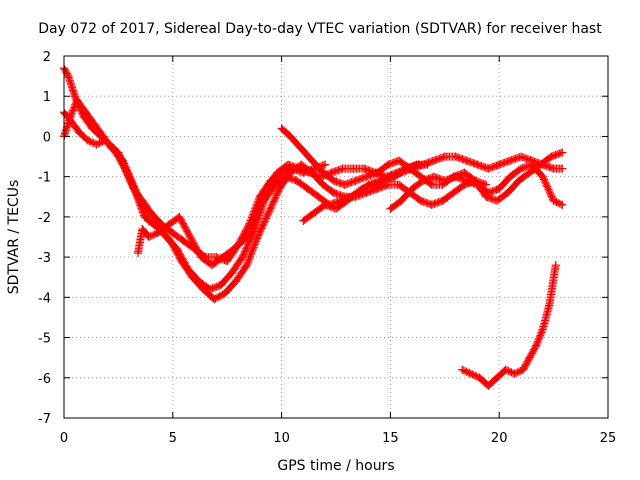 This screenshot has height=480, width=640. What do you see at coordinates (47, 137) in the screenshot?
I see `y-tick-label: 0` at bounding box center [47, 137].